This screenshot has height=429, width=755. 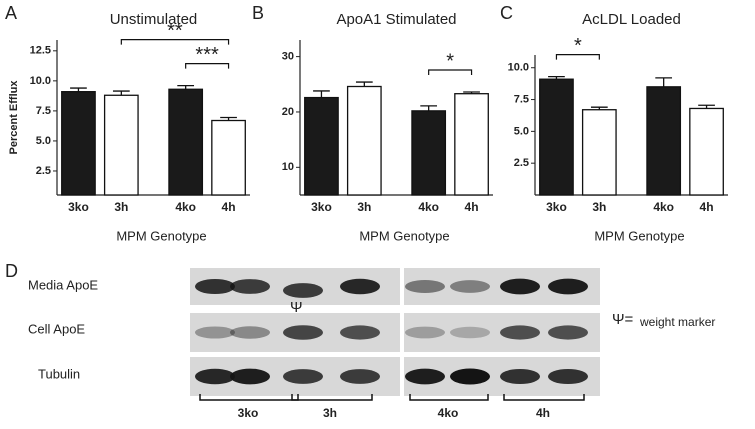 I want to click on significance-label: ***, so click(x=207, y=55).